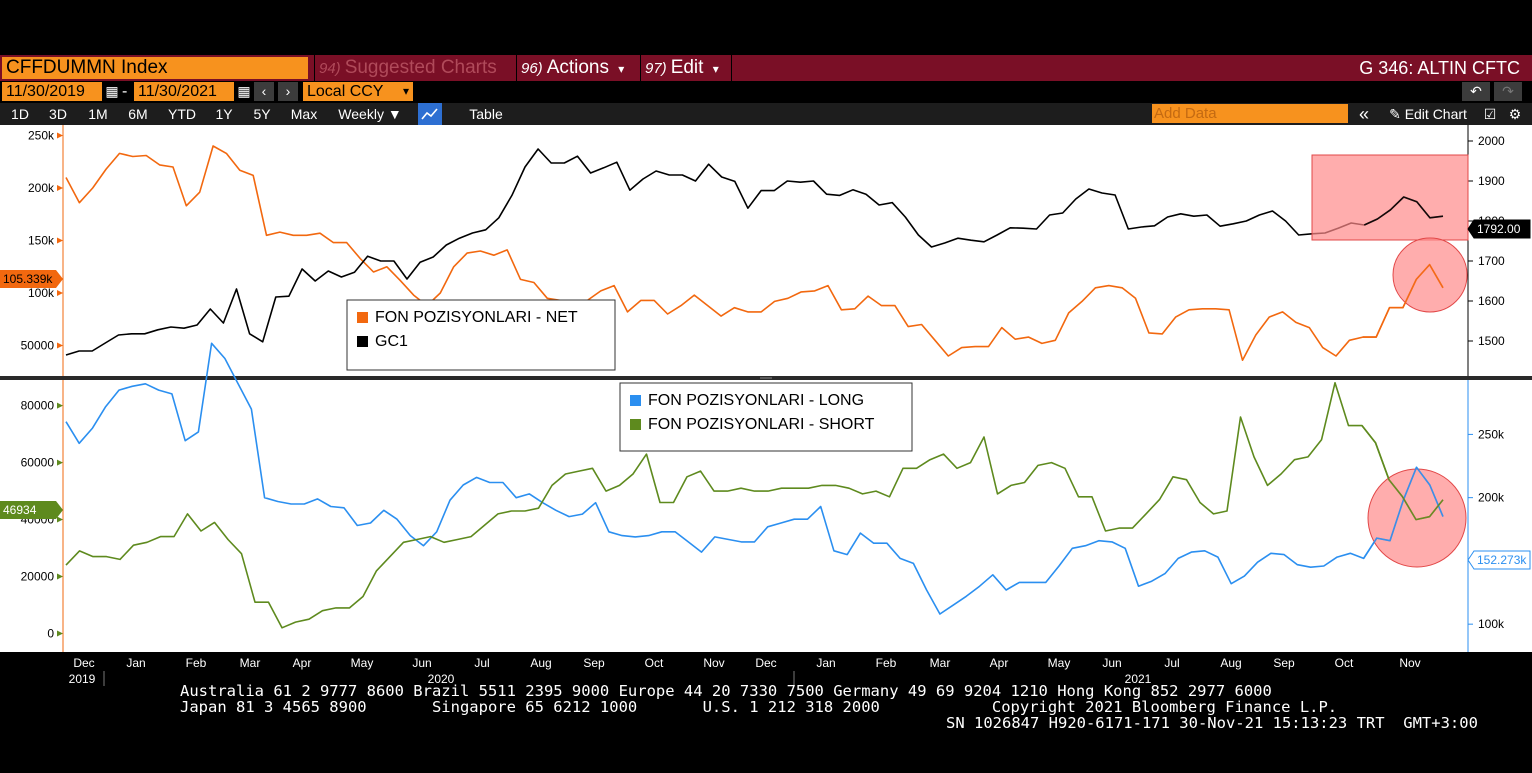  What do you see at coordinates (82, 679) in the screenshot?
I see `x-year-label: 2019` at bounding box center [82, 679].